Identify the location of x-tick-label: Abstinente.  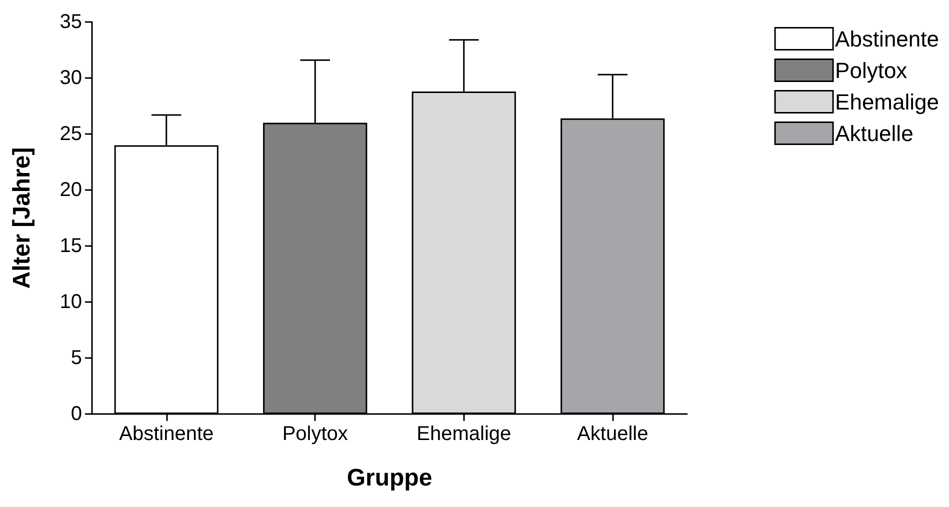
(166, 434).